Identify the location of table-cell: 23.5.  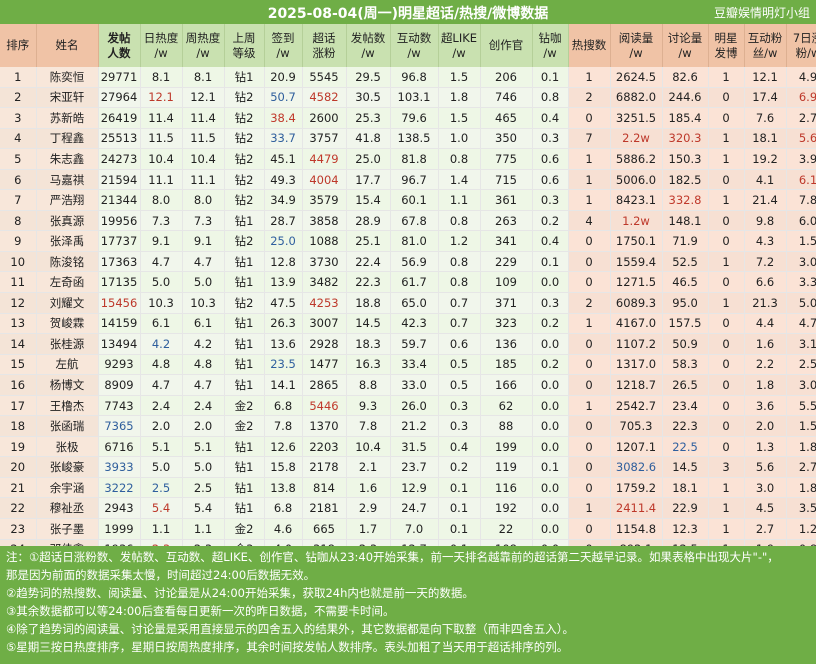
(283, 365).